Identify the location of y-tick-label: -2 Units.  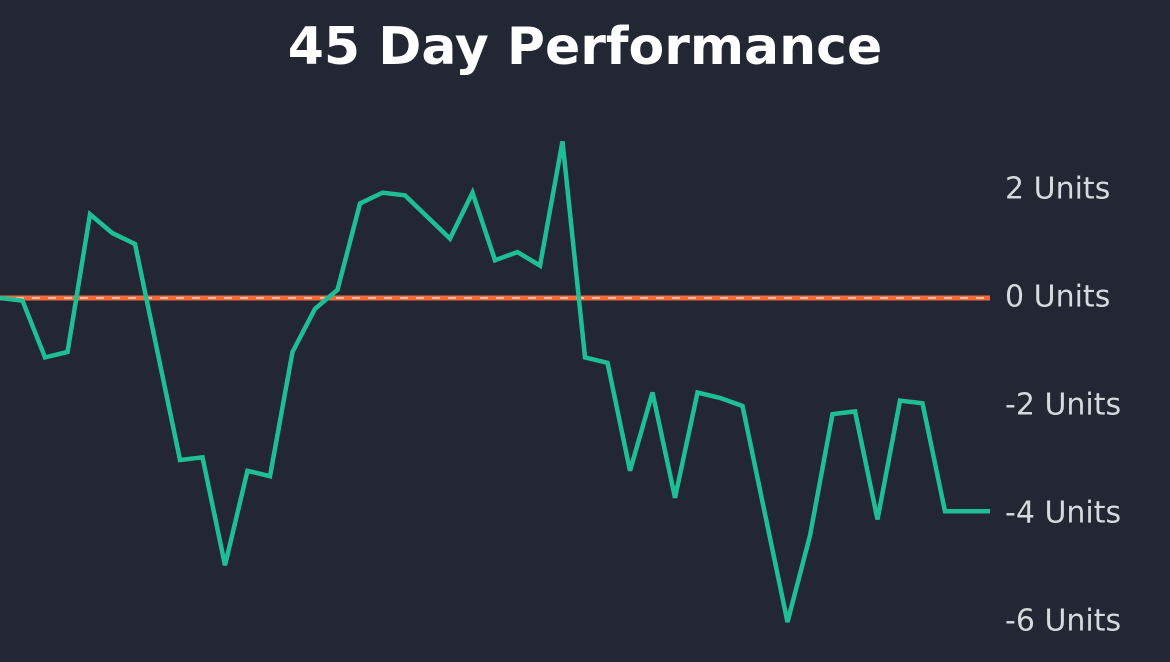
(1063, 405).